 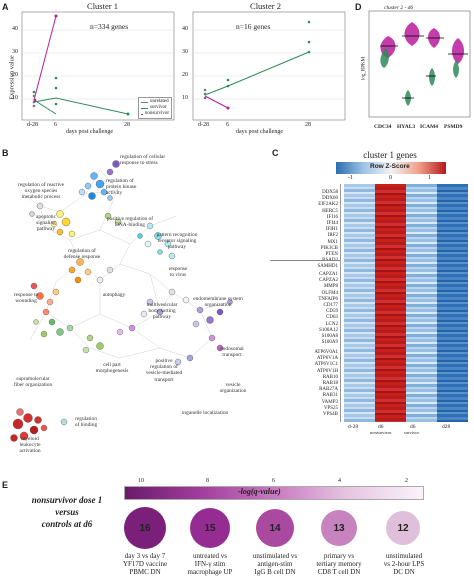 I want to click on term-endomembrane: endomembrane system organization, so click(x=218, y=302).